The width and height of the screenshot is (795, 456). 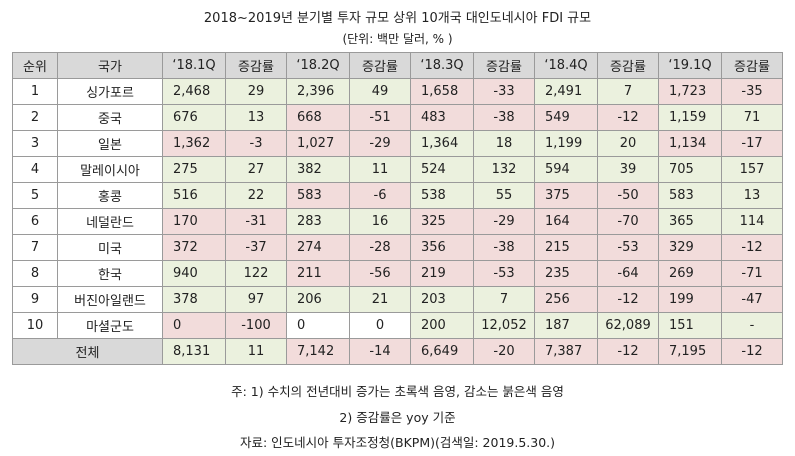 I want to click on total-value-cell: 7,195, so click(x=690, y=351).